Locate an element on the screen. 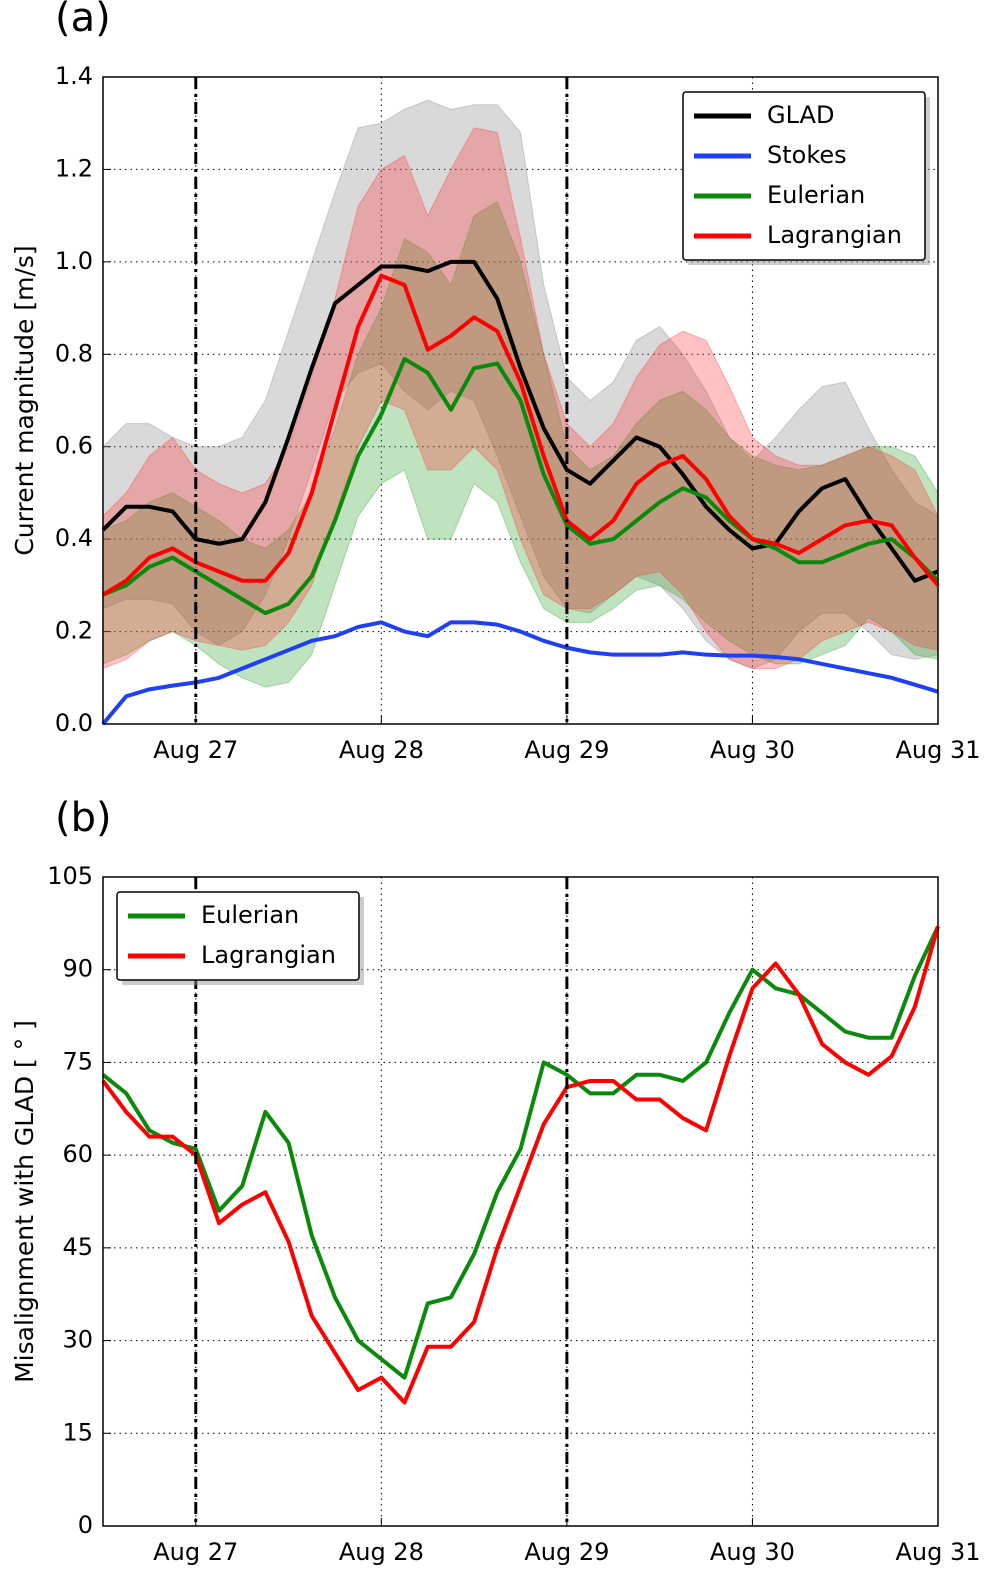  y-axis-label: Misalignment with GLAD [ ° ] is located at coordinates (24, 1201).